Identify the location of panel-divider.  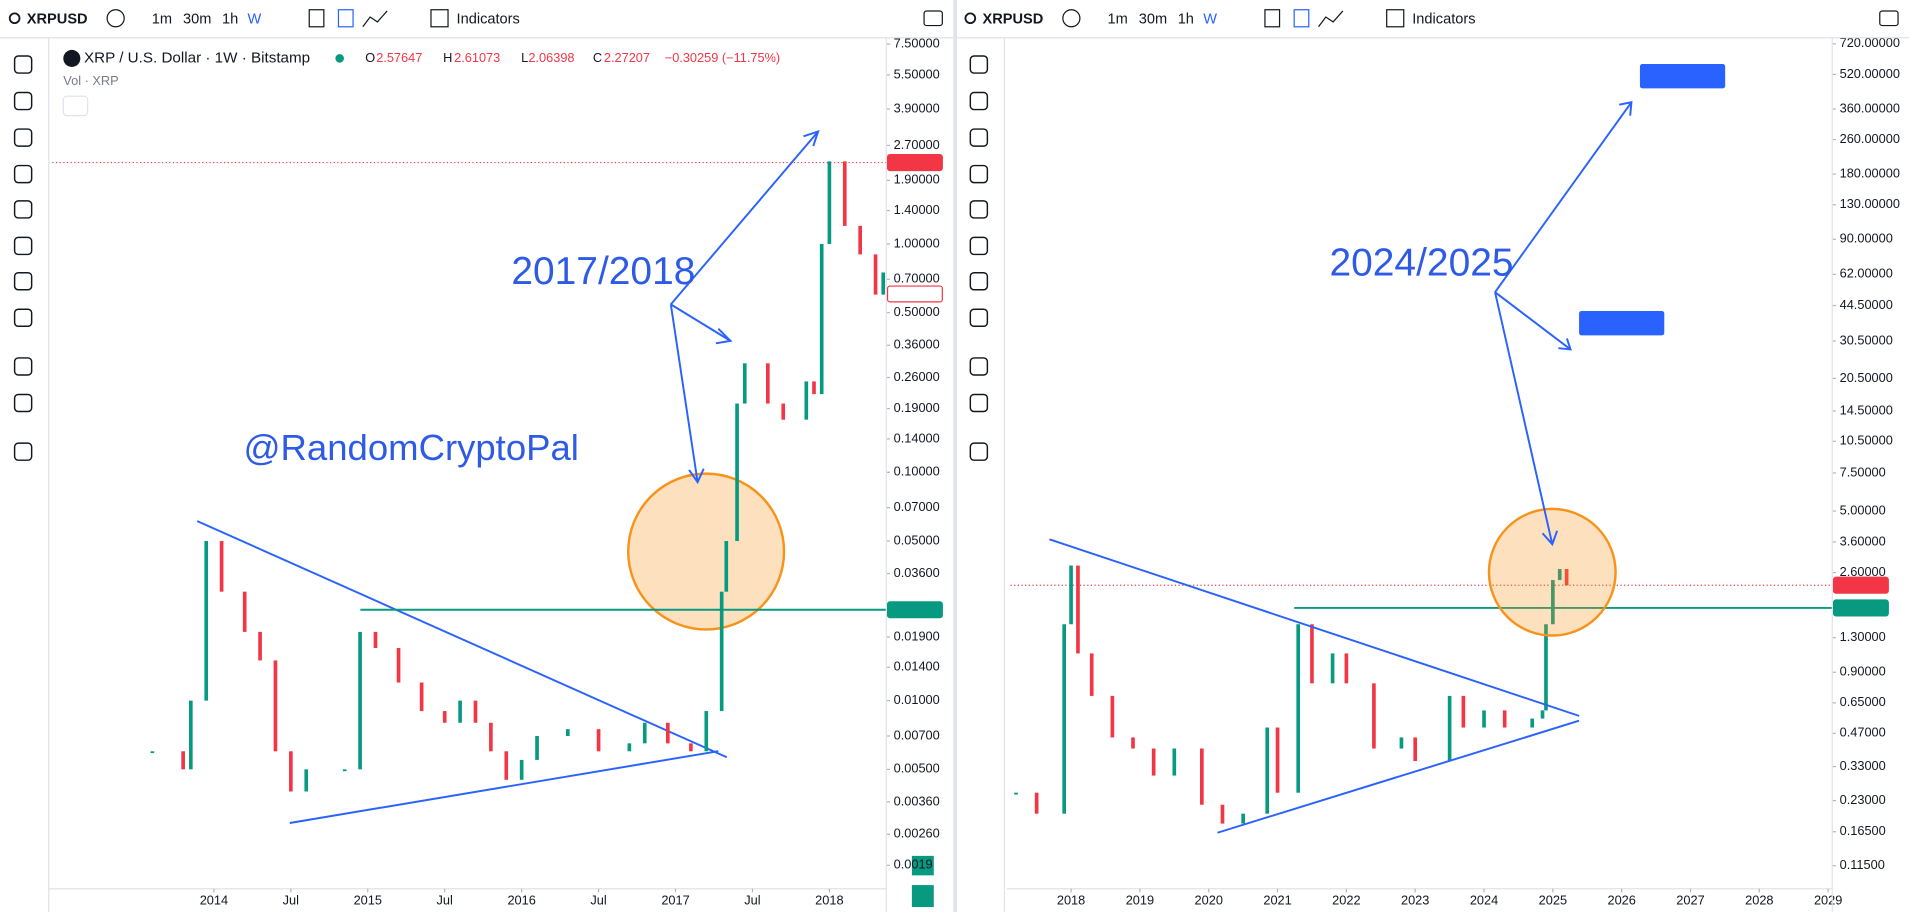
(955, 456).